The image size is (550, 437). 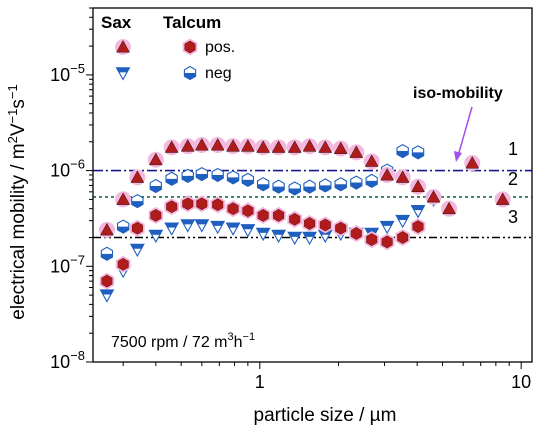 I want to click on y-tick-label: 10⁻⁸, so click(x=67, y=360).